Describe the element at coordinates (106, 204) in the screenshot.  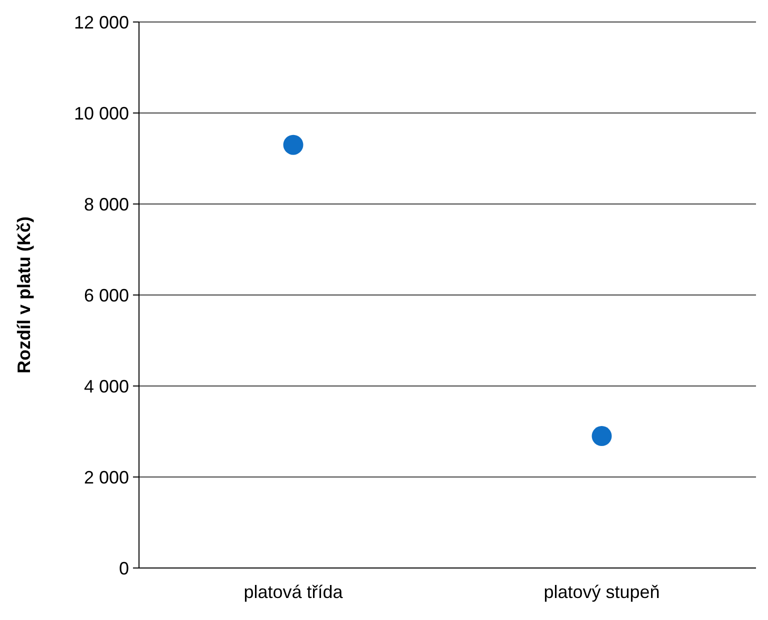
I see `y-tick-label: 8 000` at that location.